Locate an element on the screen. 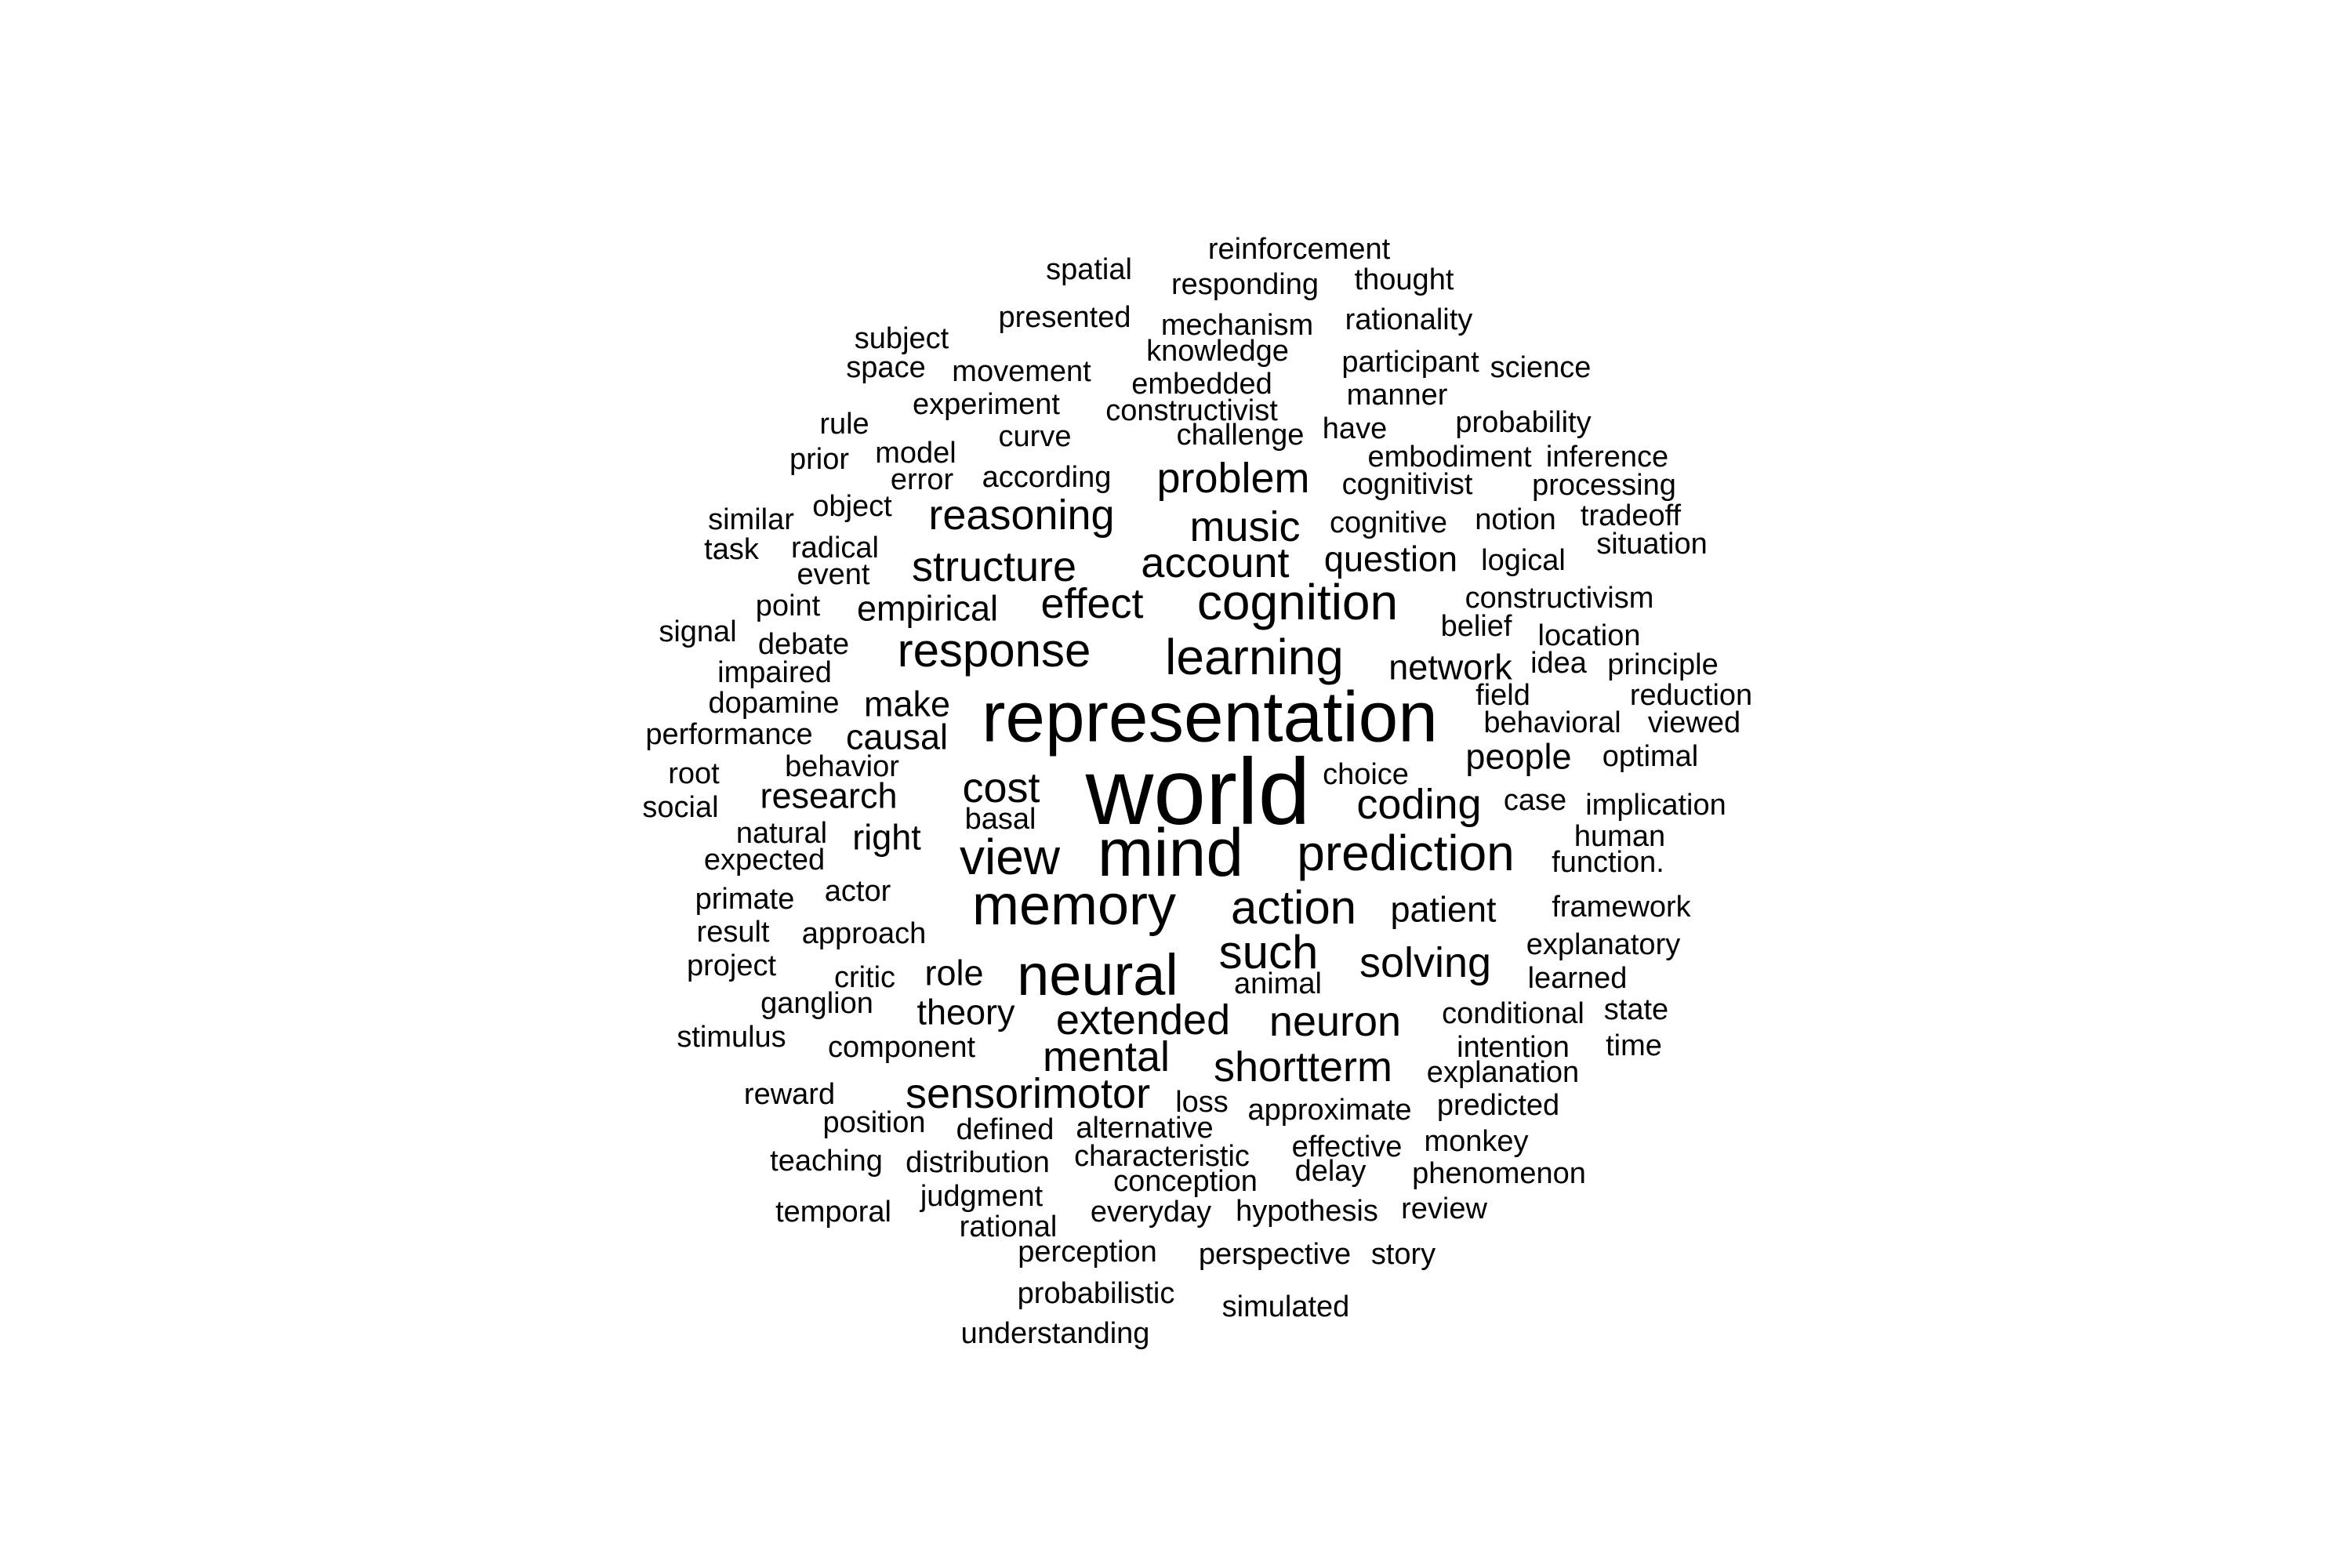 This screenshot has width=2352, height=1568. word-expected: expected is located at coordinates (764, 860).